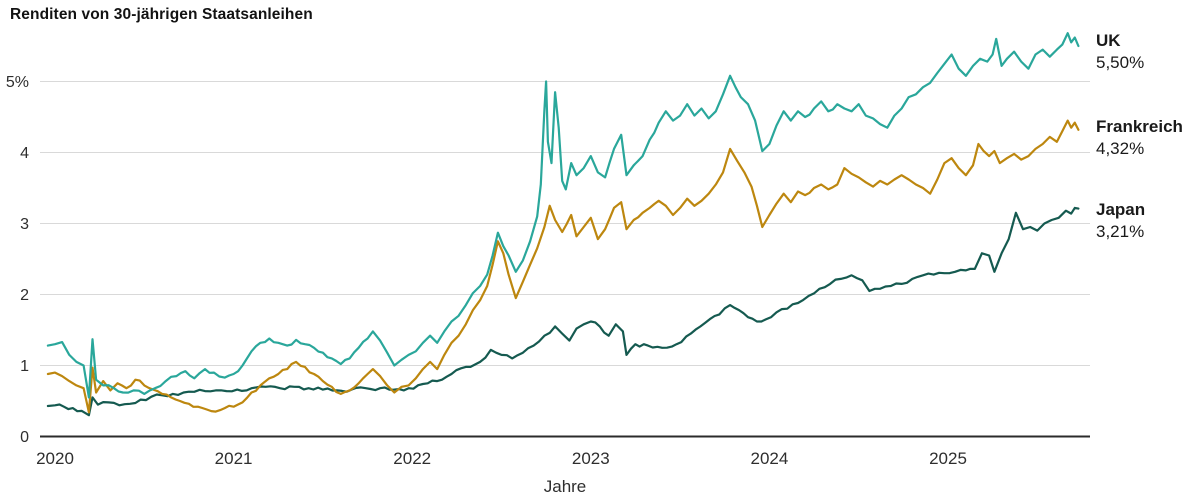 This screenshot has width=1200, height=500. What do you see at coordinates (1120, 221) in the screenshot?
I see `legend-item-japan: Japan 3,21%` at bounding box center [1120, 221].